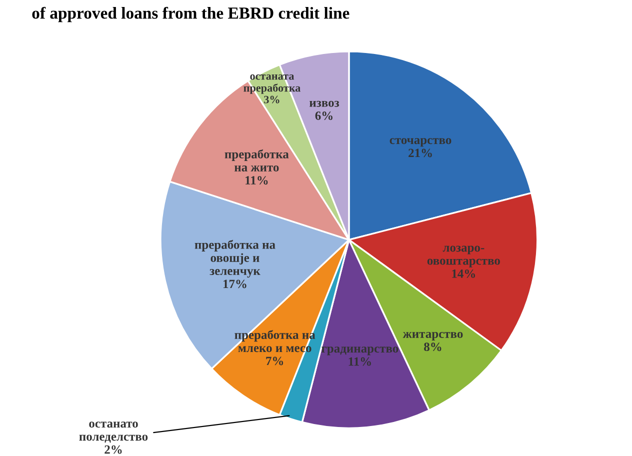  Describe the element at coordinates (235, 259) in the screenshot. I see `slice-label: преработка на овошје и зеленчук` at that location.